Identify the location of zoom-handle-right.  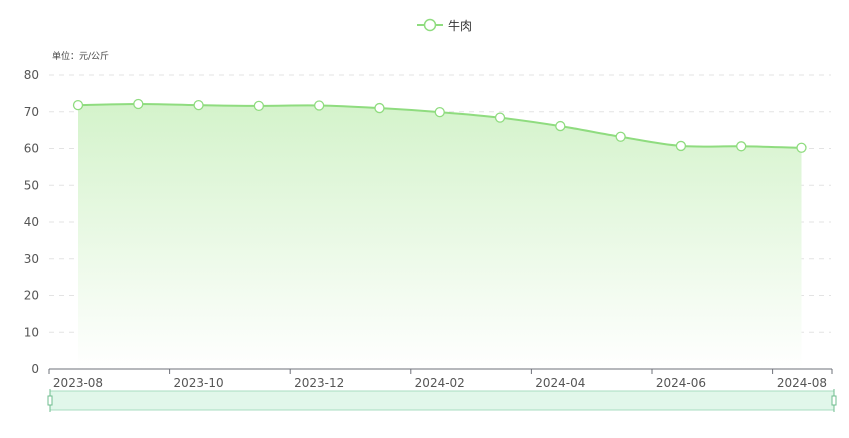
(834, 400).